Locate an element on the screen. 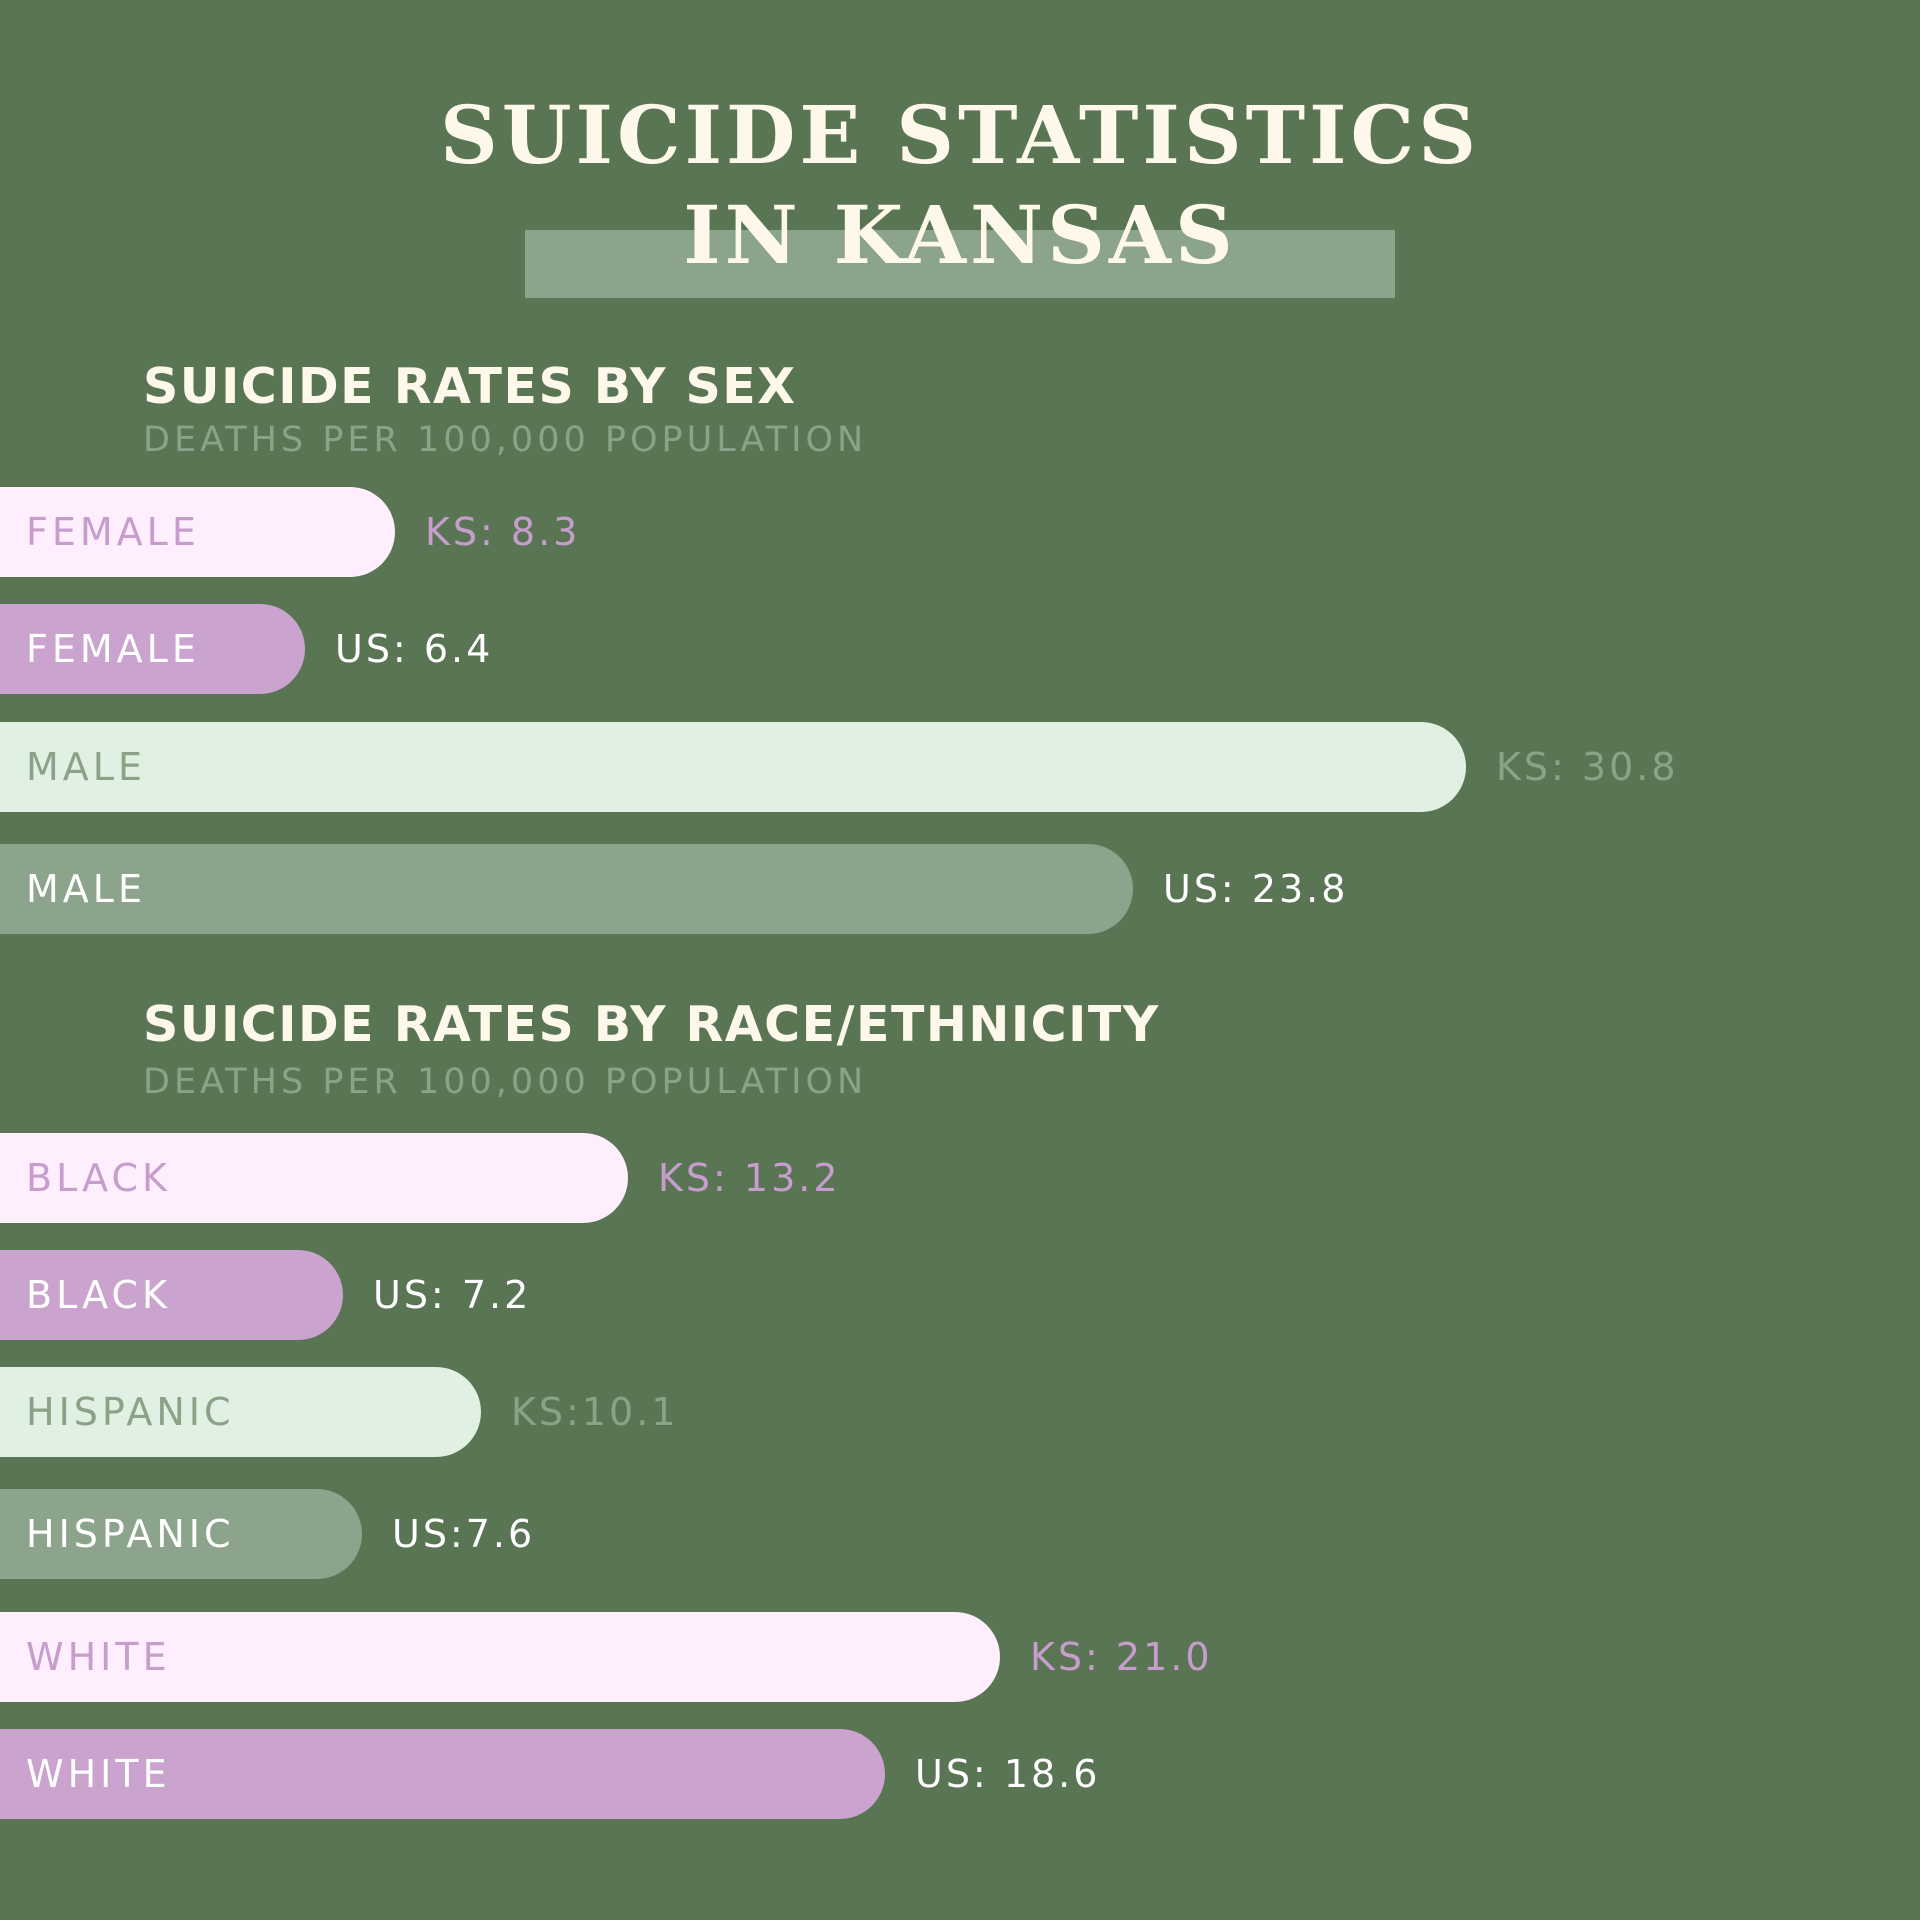 This screenshot has width=1920, height=1920. bar-male-ks: MALE is located at coordinates (733, 767).